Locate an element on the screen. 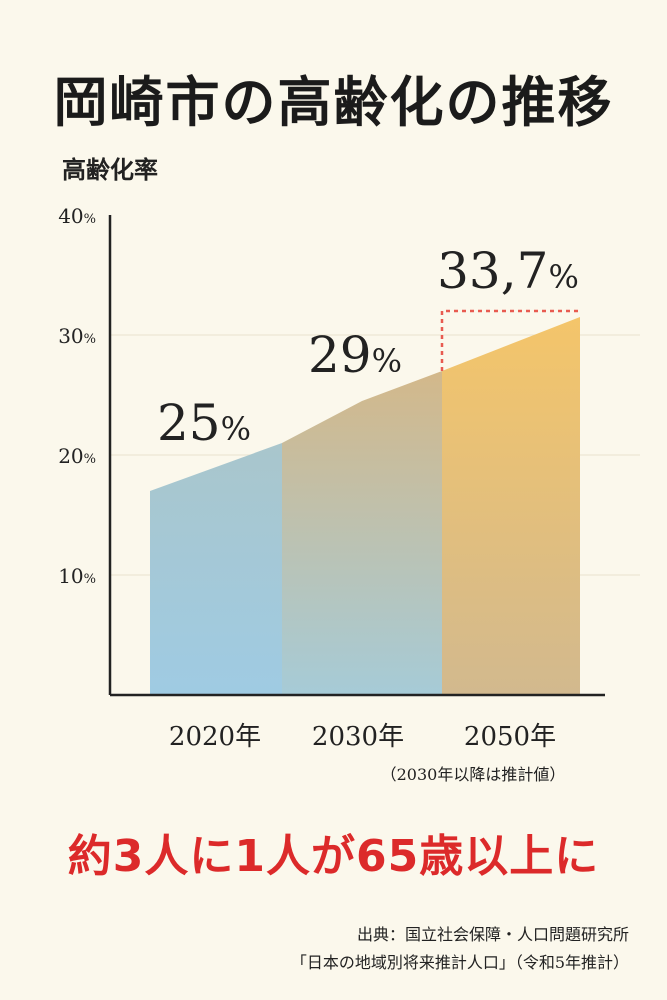  y-axis-label: 高齢化率 is located at coordinates (110, 170).